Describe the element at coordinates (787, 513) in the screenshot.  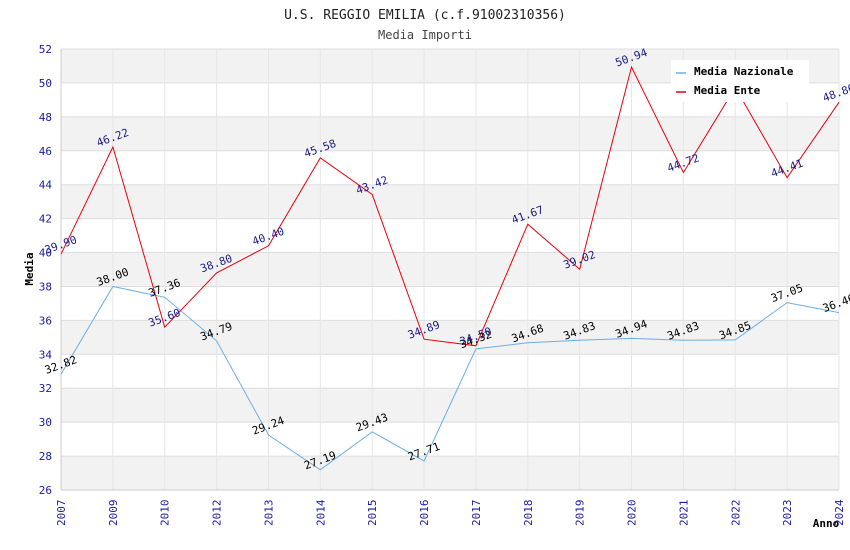
I see `x-tick-label: 2023` at that location.